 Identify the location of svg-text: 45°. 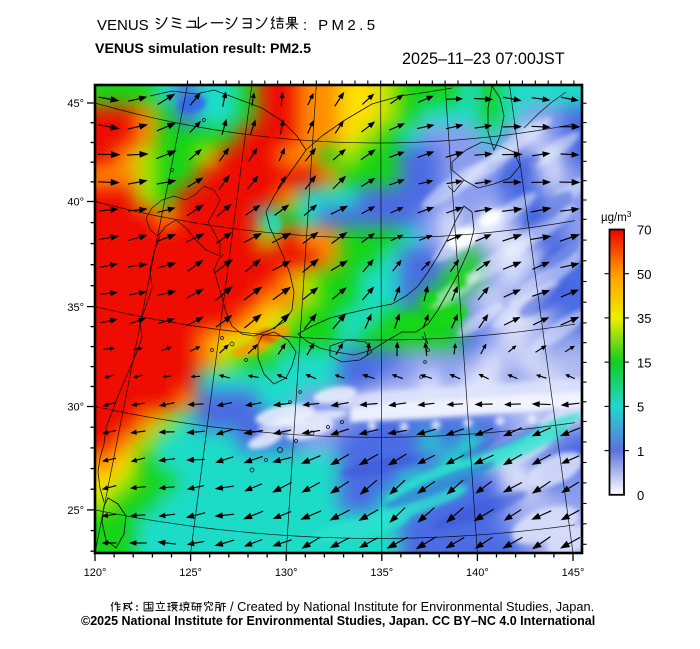
(75, 104).